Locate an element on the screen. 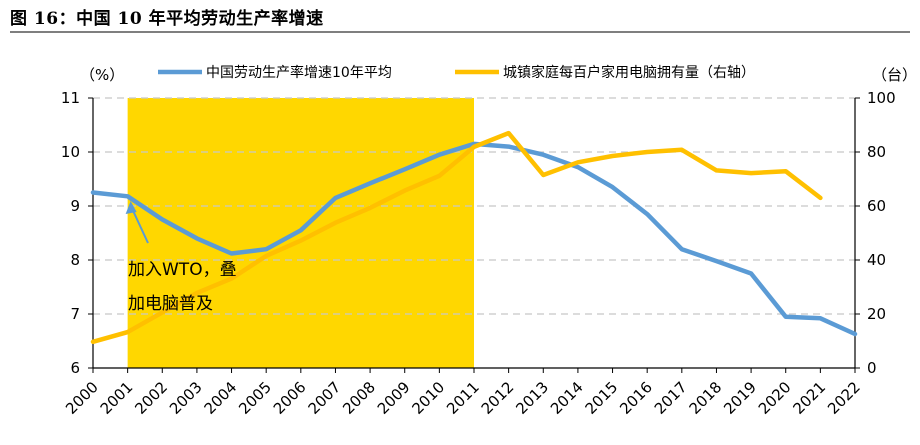 The image size is (920, 445). y-right-tick-label: 80 is located at coordinates (876, 152).